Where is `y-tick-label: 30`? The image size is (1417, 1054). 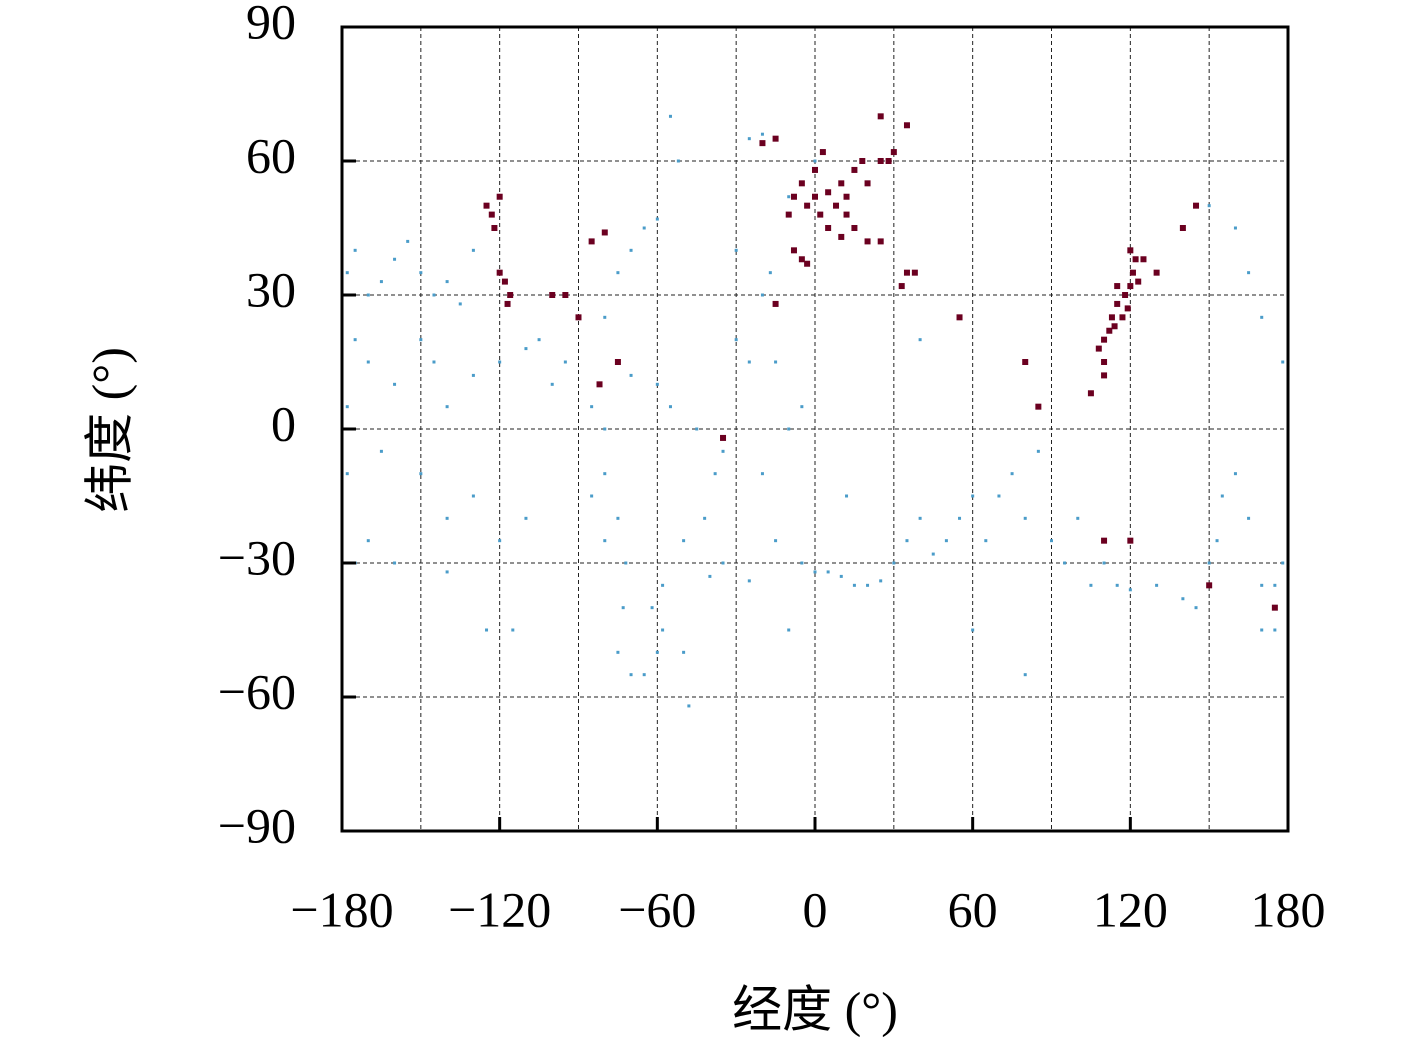 y-tick-label: 30 is located at coordinates (271, 289).